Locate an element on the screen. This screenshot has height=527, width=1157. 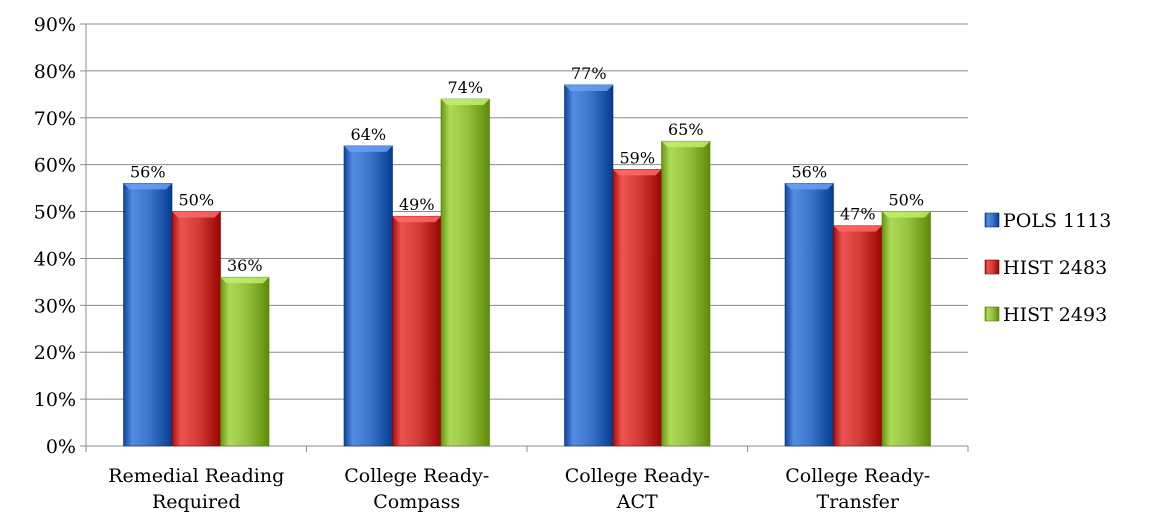
y-tick-label: 20% is located at coordinates (55, 353).